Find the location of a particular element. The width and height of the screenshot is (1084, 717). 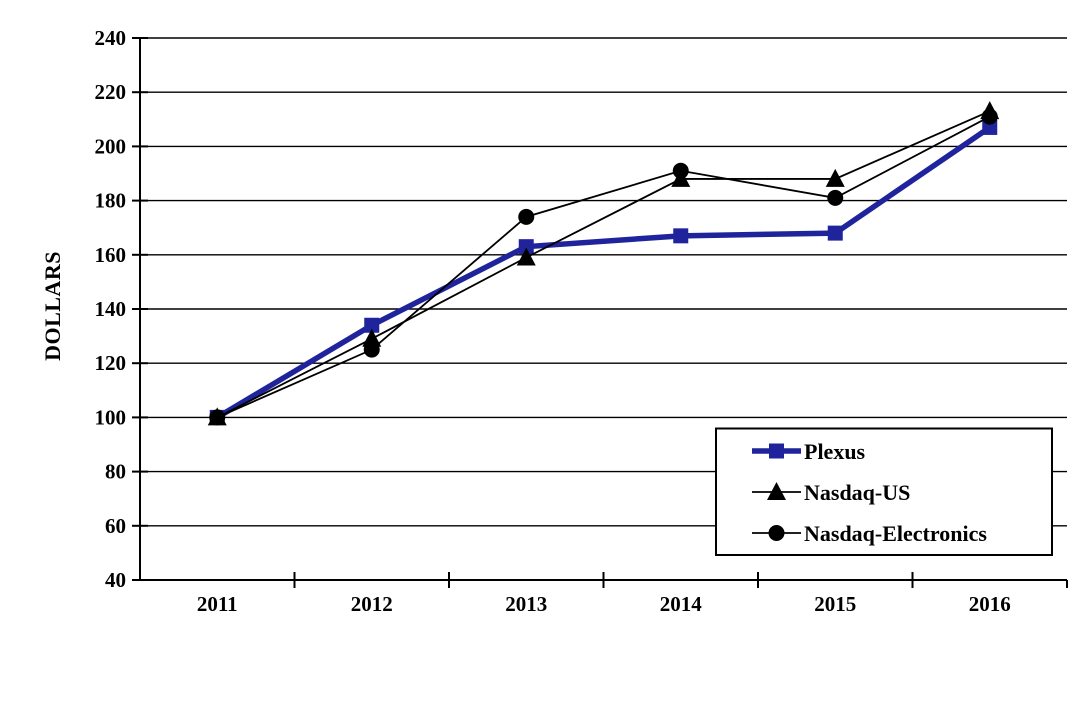

x-axis-tick-labels: 2011 2012 2013 2014 2015 2016 is located at coordinates (604, 604).